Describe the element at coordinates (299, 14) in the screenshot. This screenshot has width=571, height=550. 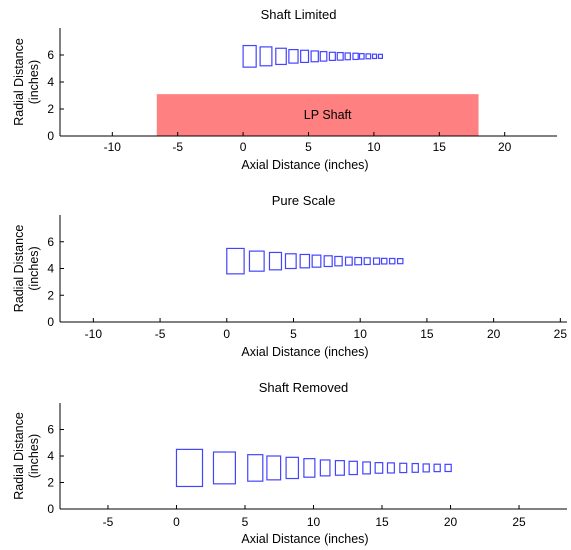
I see `chart-title: Shaft Limited` at that location.